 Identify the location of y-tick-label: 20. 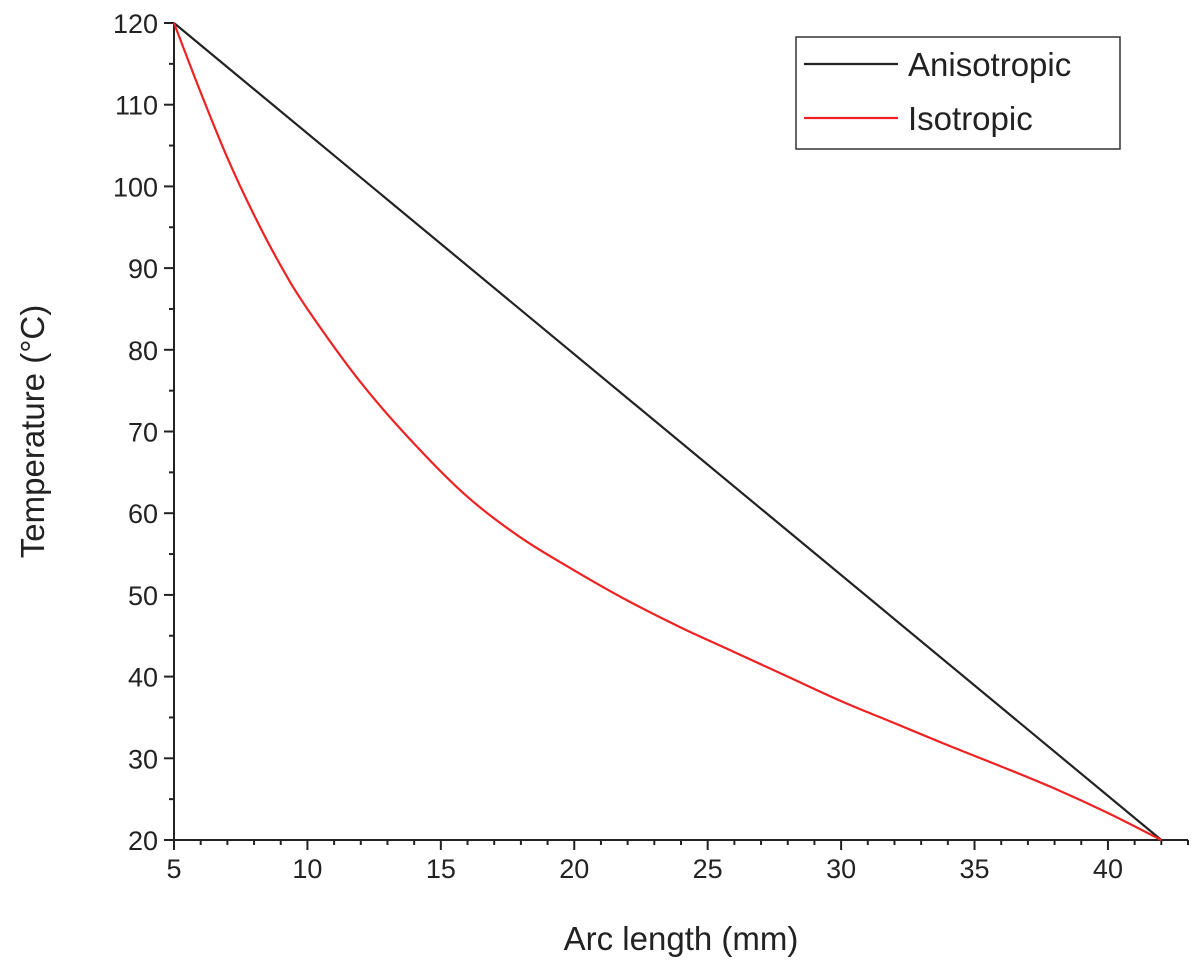
(143, 841).